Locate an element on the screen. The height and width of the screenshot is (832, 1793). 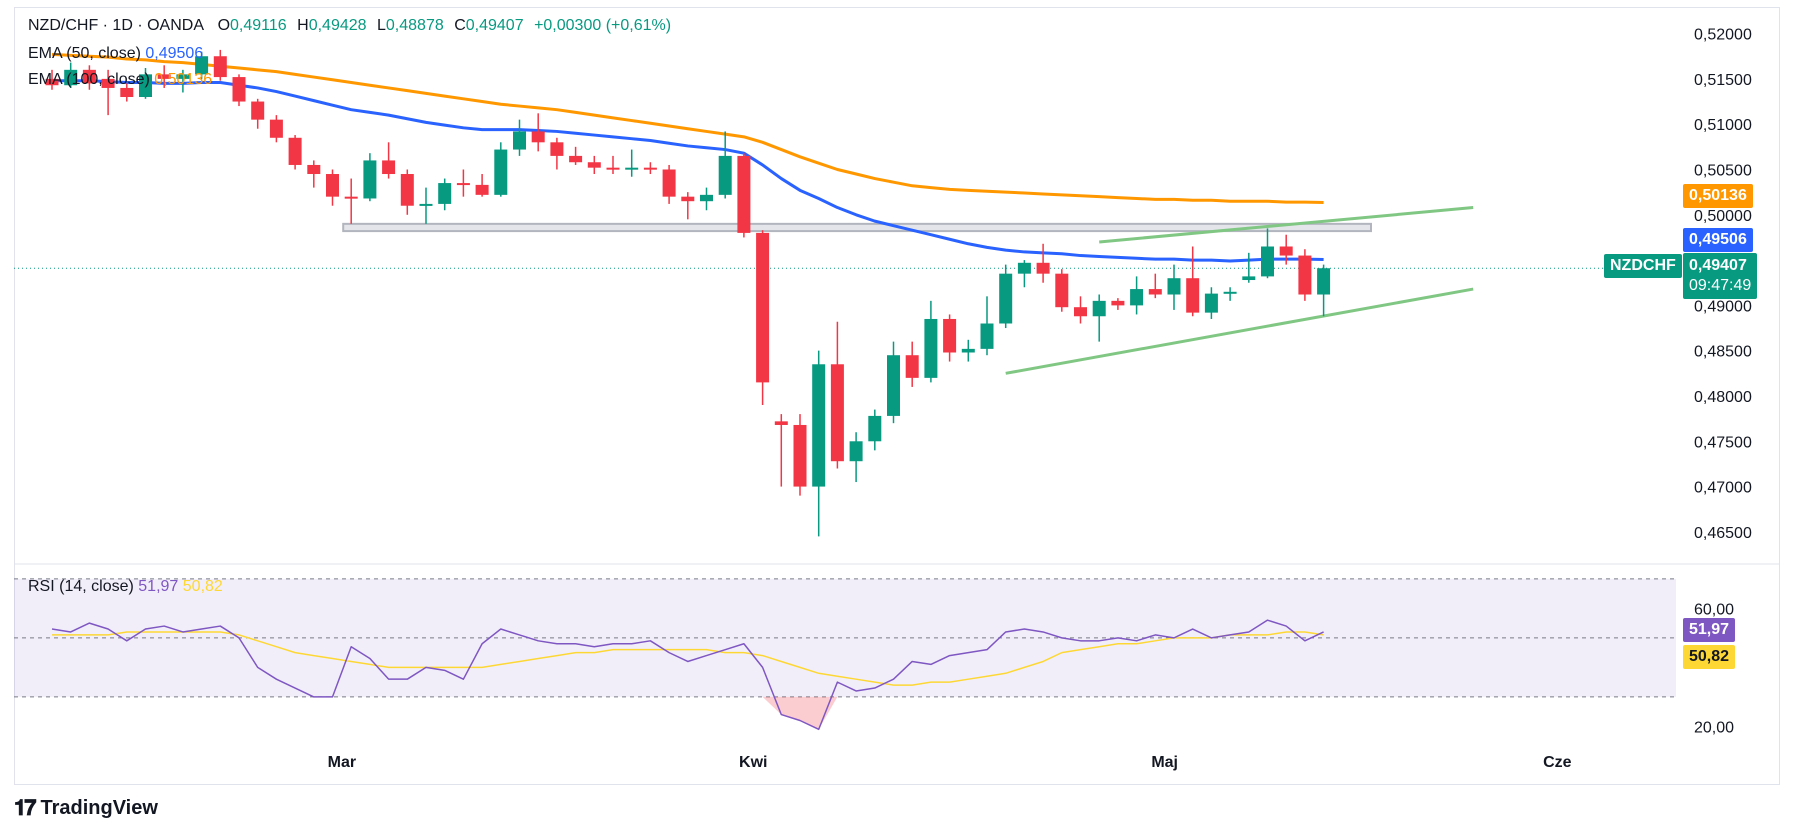
time-axis-tick: Mar is located at coordinates (342, 762).